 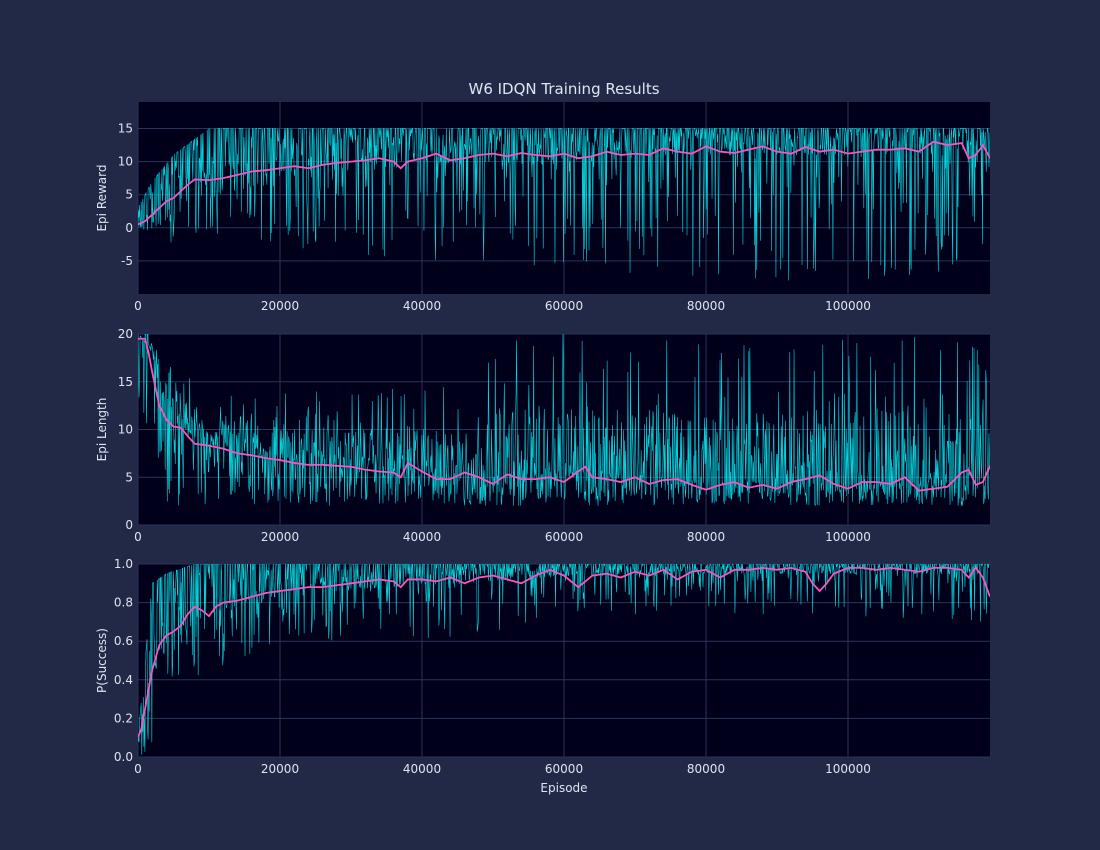 I want to click on figure-title: W6 IDQN Training Results, so click(x=563, y=89).